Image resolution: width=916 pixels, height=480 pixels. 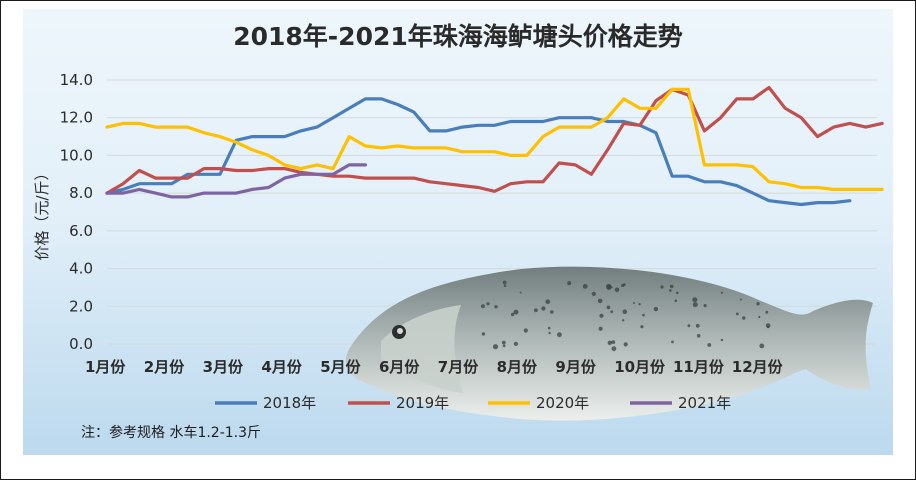 I want to click on x-tick-label: 10月份, so click(x=640, y=367).